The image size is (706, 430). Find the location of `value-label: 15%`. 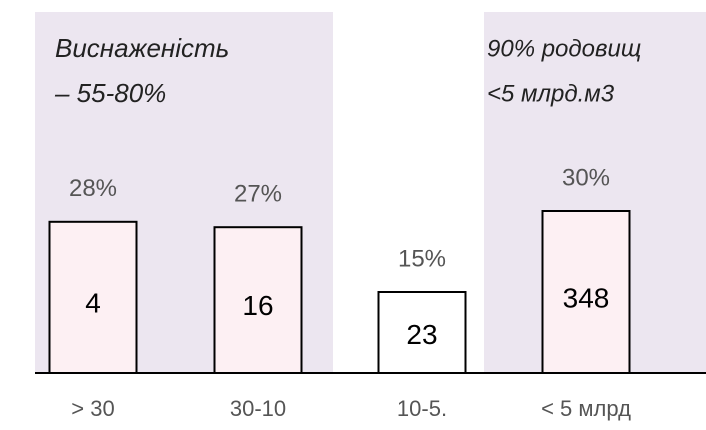

value-label: 15% is located at coordinates (422, 258).